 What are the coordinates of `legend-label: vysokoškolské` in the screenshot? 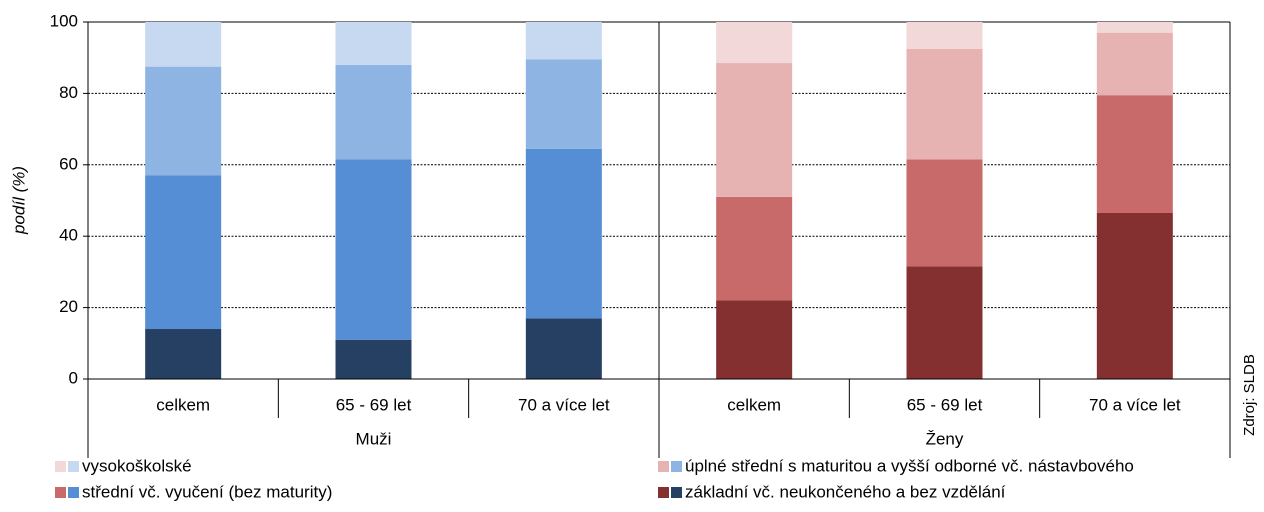 It's located at (137, 465).